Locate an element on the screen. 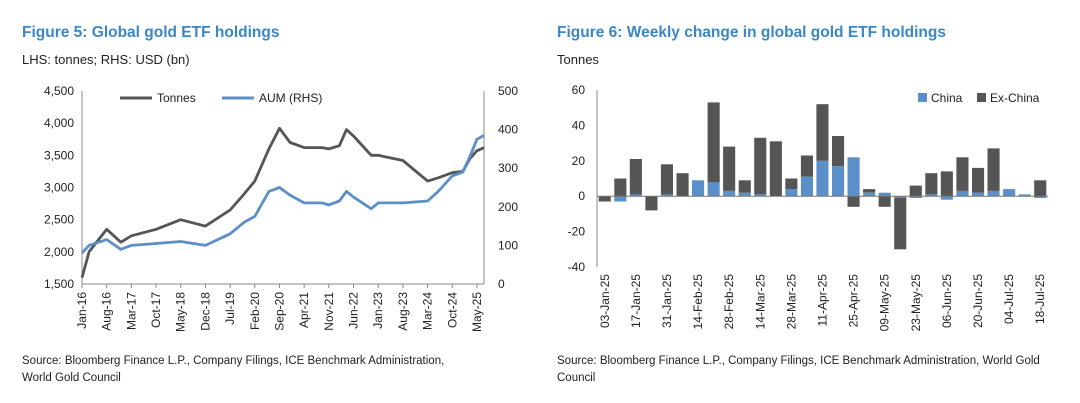 The height and width of the screenshot is (403, 1080). y-tick-label: -40 is located at coordinates (577, 267).